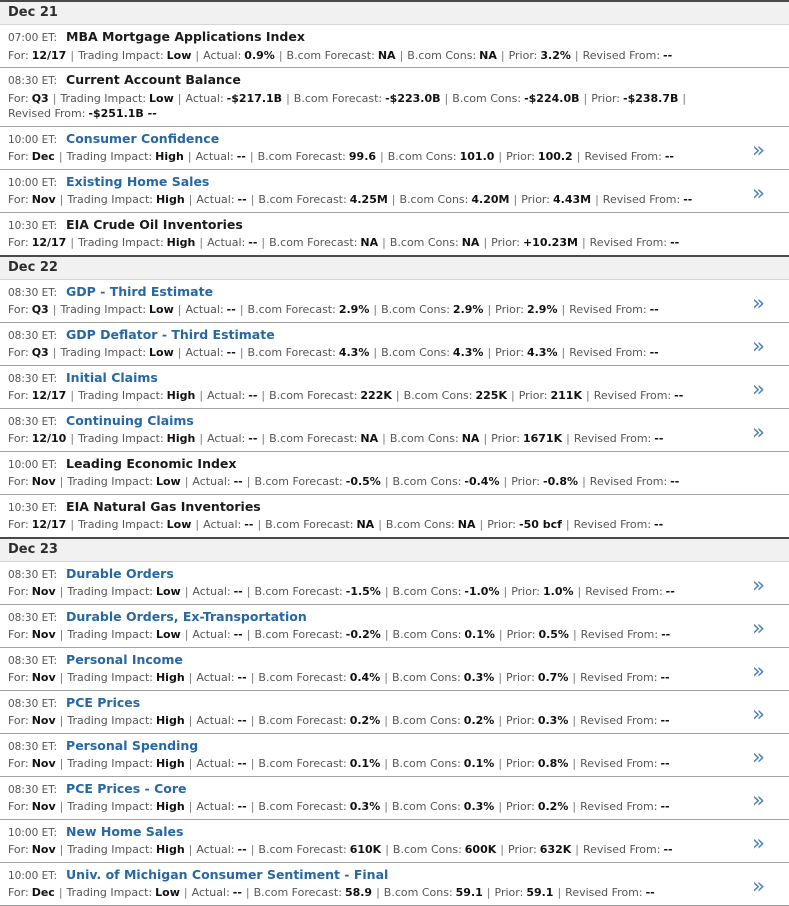 This screenshot has height=906, width=789. I want to click on event-title-link: PCE Prices, so click(103, 702).